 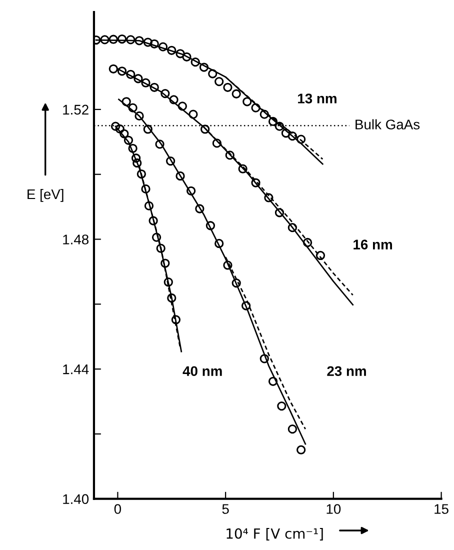 What do you see at coordinates (75, 109) in the screenshot?
I see `y-tick-label: 1.52` at bounding box center [75, 109].